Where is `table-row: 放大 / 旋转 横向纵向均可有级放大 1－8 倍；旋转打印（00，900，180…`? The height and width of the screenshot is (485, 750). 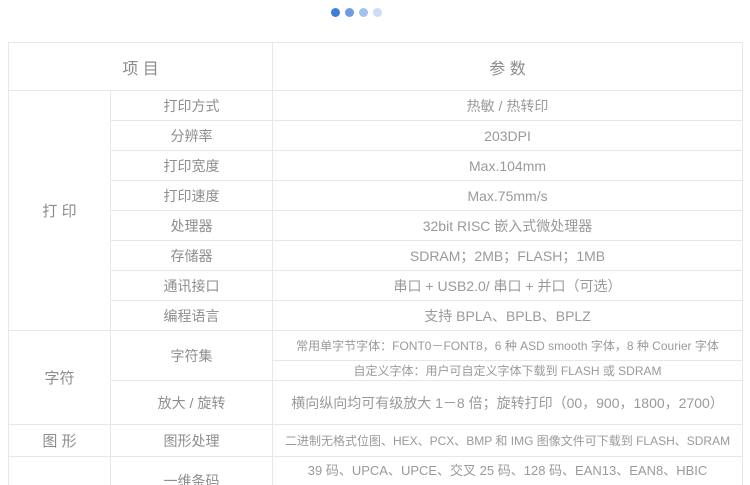
table-row: 放大 / 旋转 横向纵向均可有级放大 1－8 倍；旋转打印（00，900，180… is located at coordinates (376, 402).